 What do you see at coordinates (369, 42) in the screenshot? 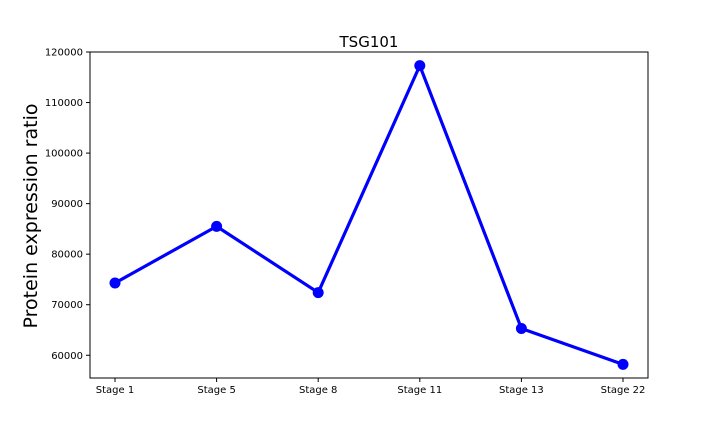
I see `chart-title: TSG101` at bounding box center [369, 42].